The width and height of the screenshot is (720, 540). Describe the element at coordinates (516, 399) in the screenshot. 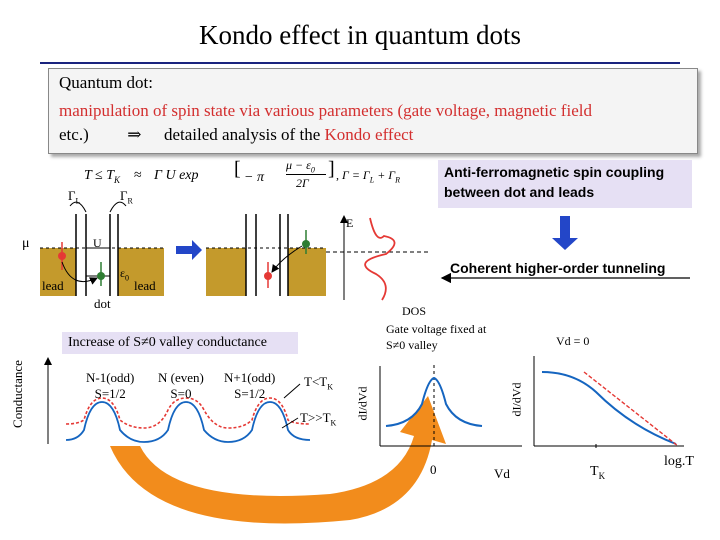

I see `temp-ylabel: dI/dVd` at that location.